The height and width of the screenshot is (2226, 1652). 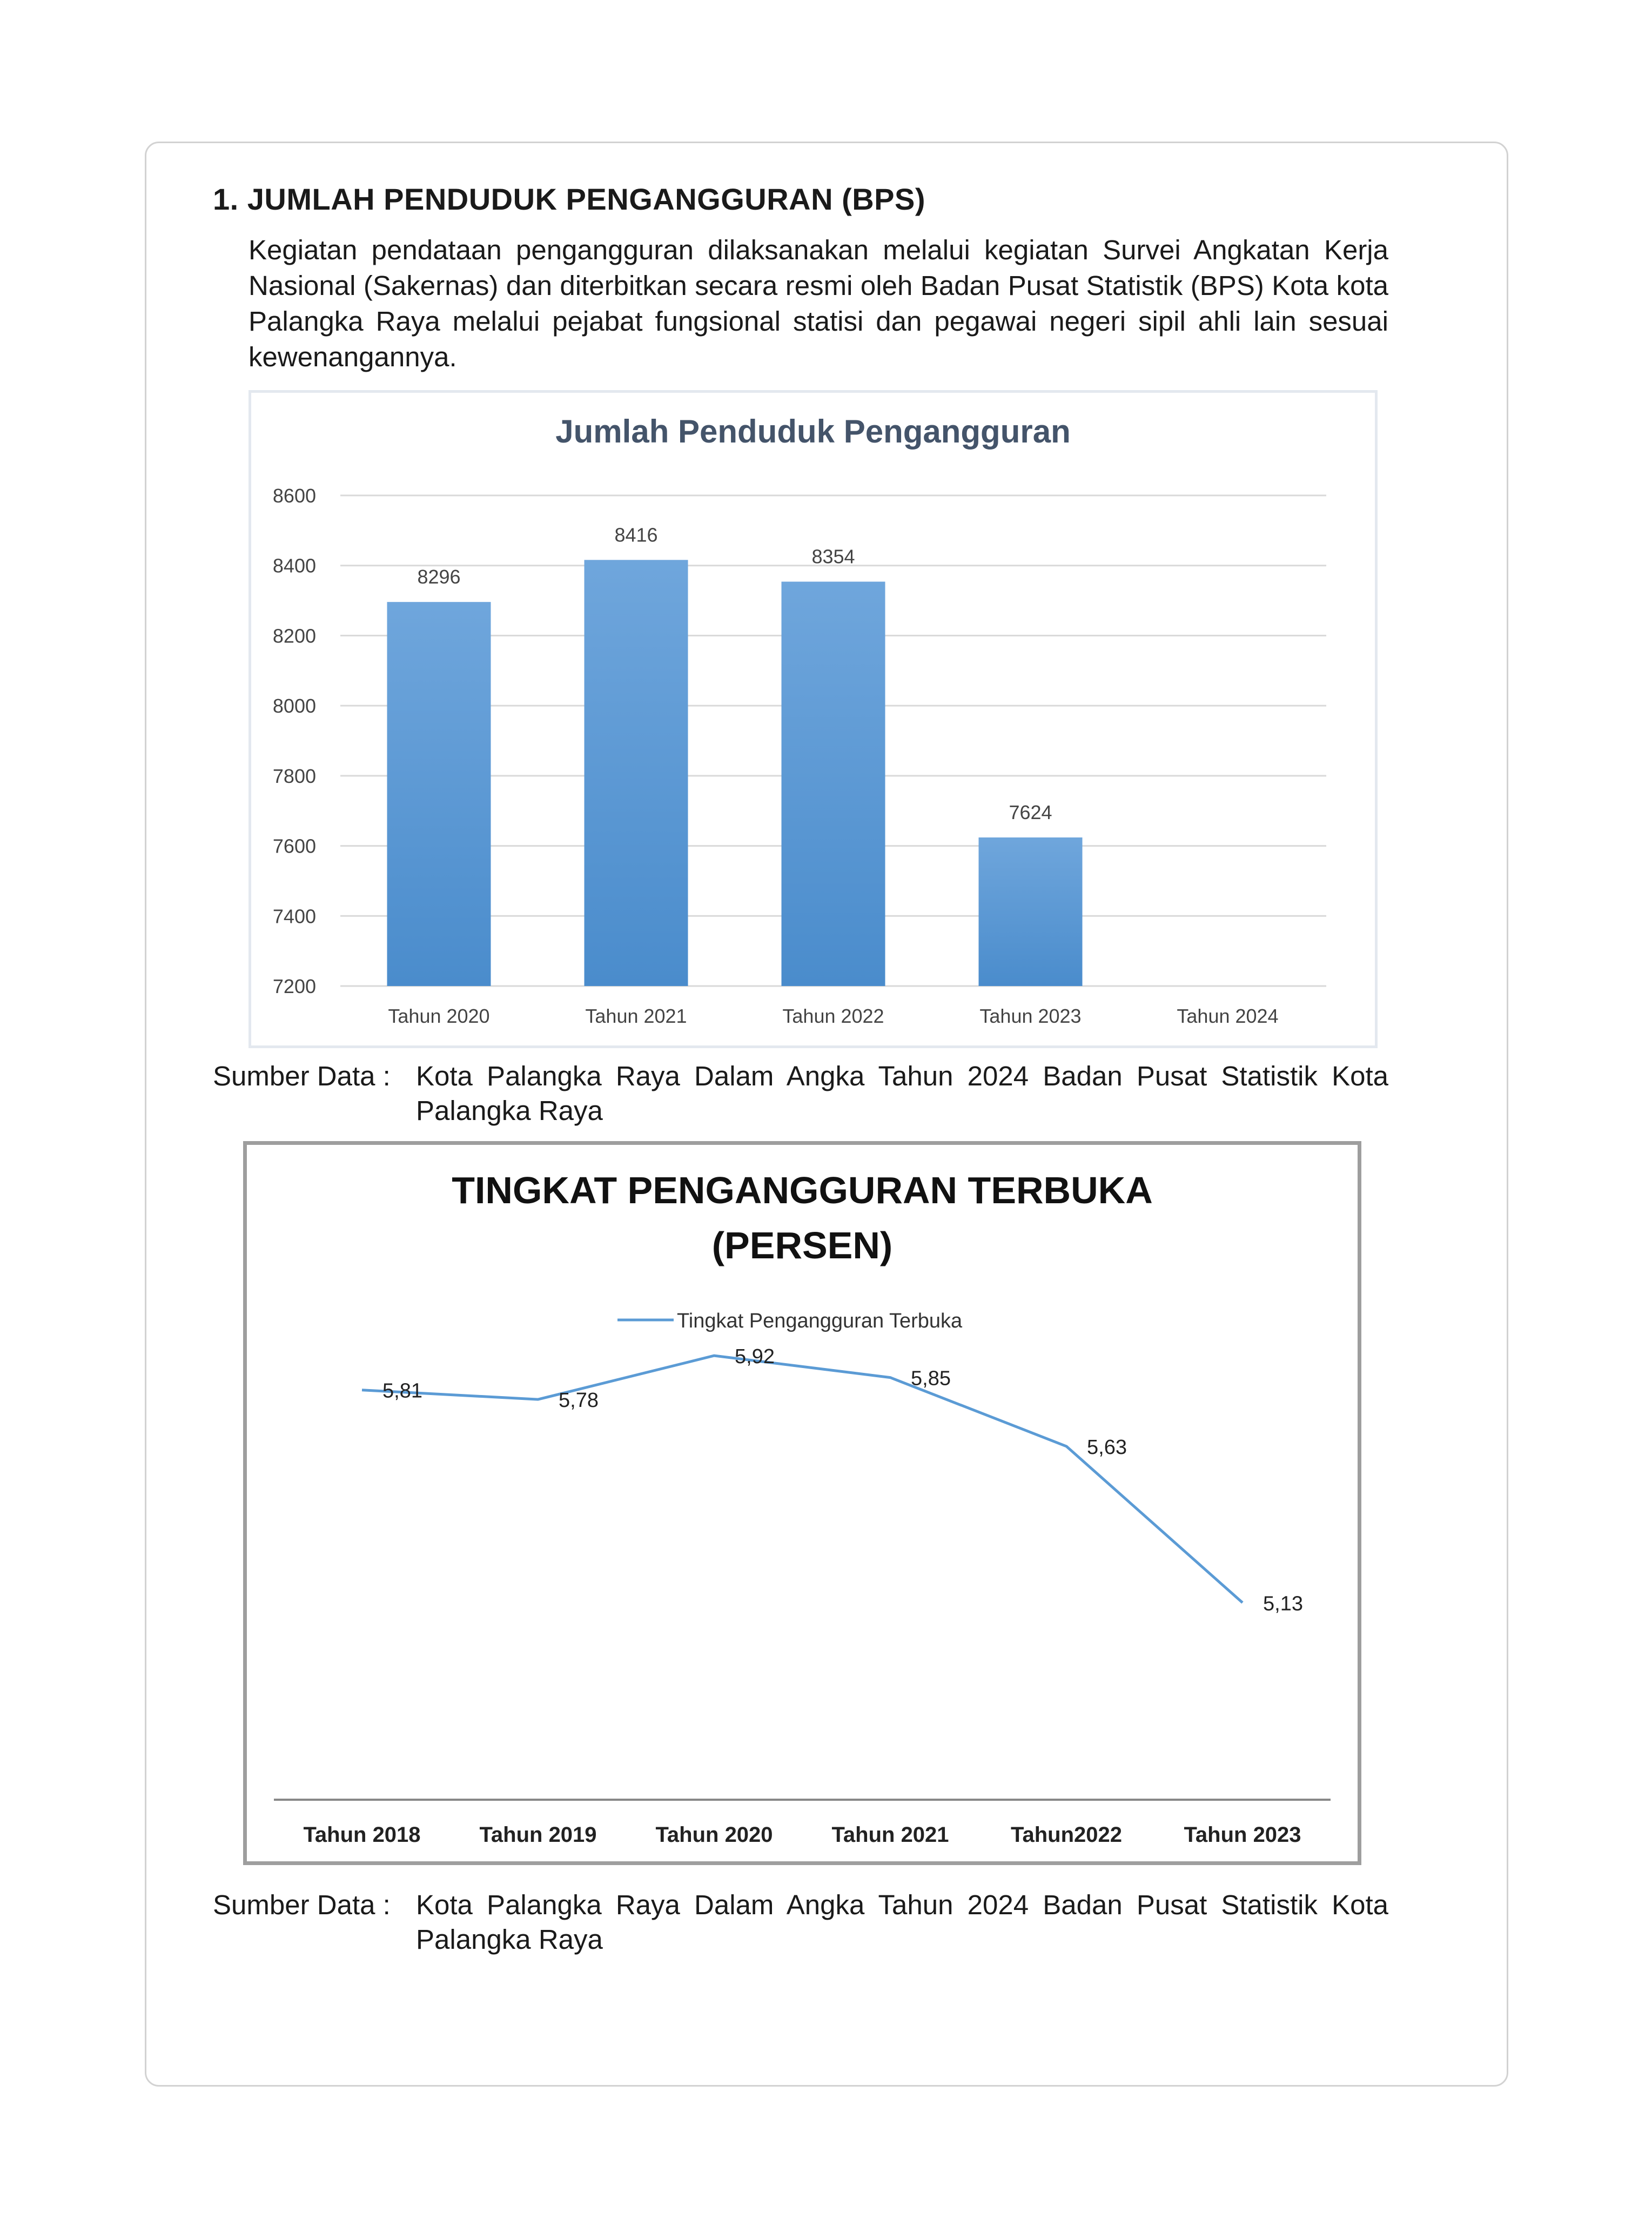 What do you see at coordinates (833, 1016) in the screenshot?
I see `x-tick-label: Tahun 2022` at bounding box center [833, 1016].